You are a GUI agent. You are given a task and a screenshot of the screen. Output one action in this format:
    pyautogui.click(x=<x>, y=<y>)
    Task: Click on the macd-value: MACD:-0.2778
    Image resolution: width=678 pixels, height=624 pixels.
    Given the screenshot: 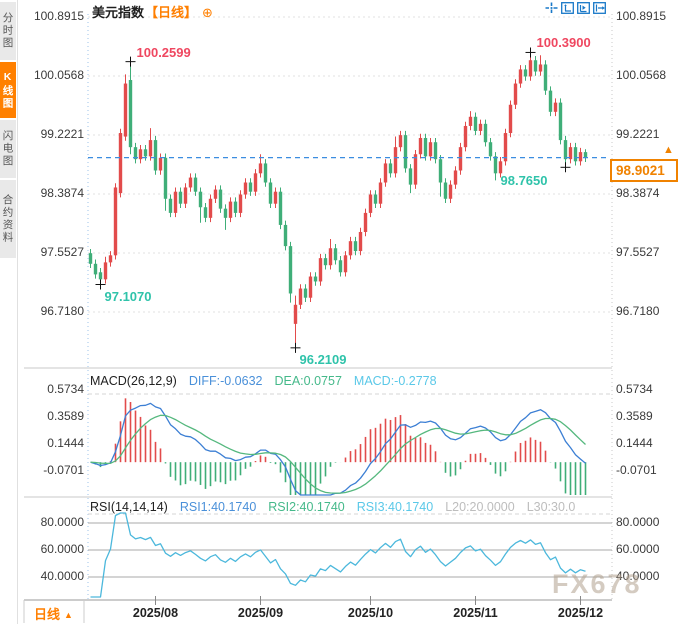 What is the action you would take?
    pyautogui.click(x=395, y=381)
    